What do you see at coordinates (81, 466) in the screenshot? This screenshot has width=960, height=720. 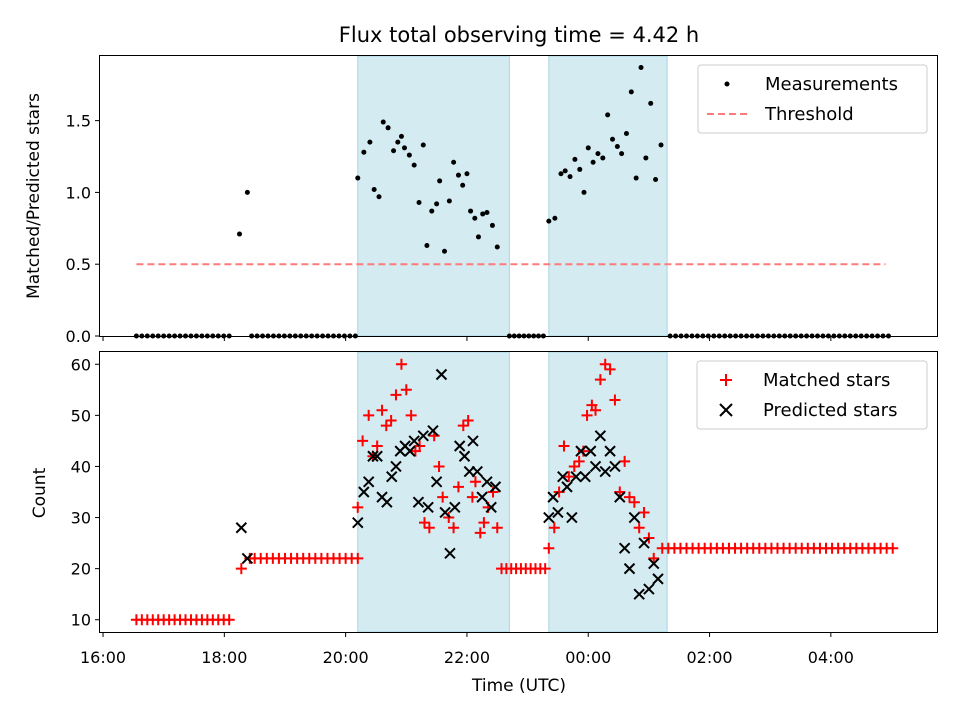 I see `y-tick-label: 40` at bounding box center [81, 466].